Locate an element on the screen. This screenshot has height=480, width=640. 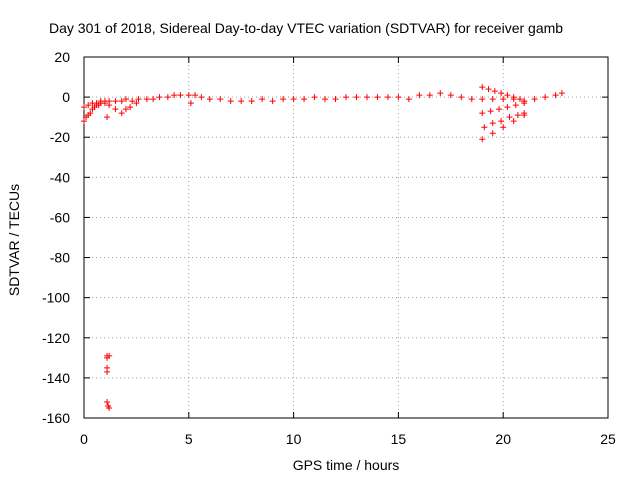
x-tick-label: 25 is located at coordinates (608, 439).